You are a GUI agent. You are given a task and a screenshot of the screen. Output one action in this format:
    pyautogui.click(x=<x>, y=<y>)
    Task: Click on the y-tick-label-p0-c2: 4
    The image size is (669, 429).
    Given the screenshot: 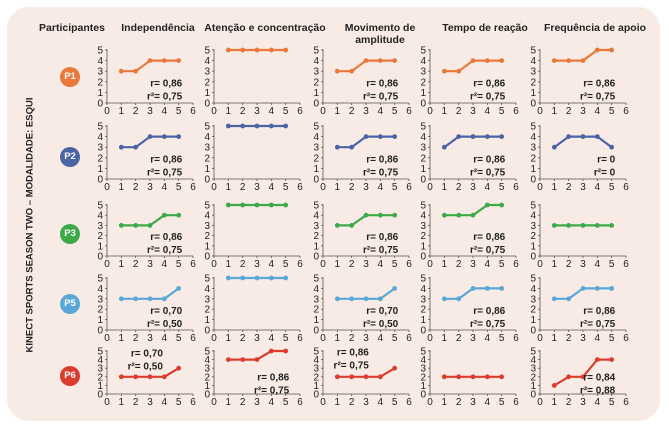 What is the action you would take?
    pyautogui.click(x=316, y=61)
    